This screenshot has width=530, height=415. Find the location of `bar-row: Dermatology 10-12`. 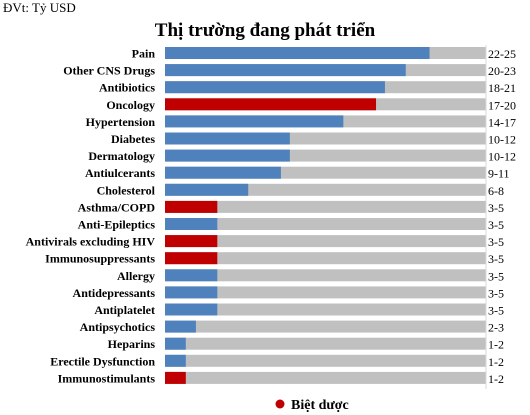

bar-row: Dermatology 10-12 is located at coordinates (302, 156).